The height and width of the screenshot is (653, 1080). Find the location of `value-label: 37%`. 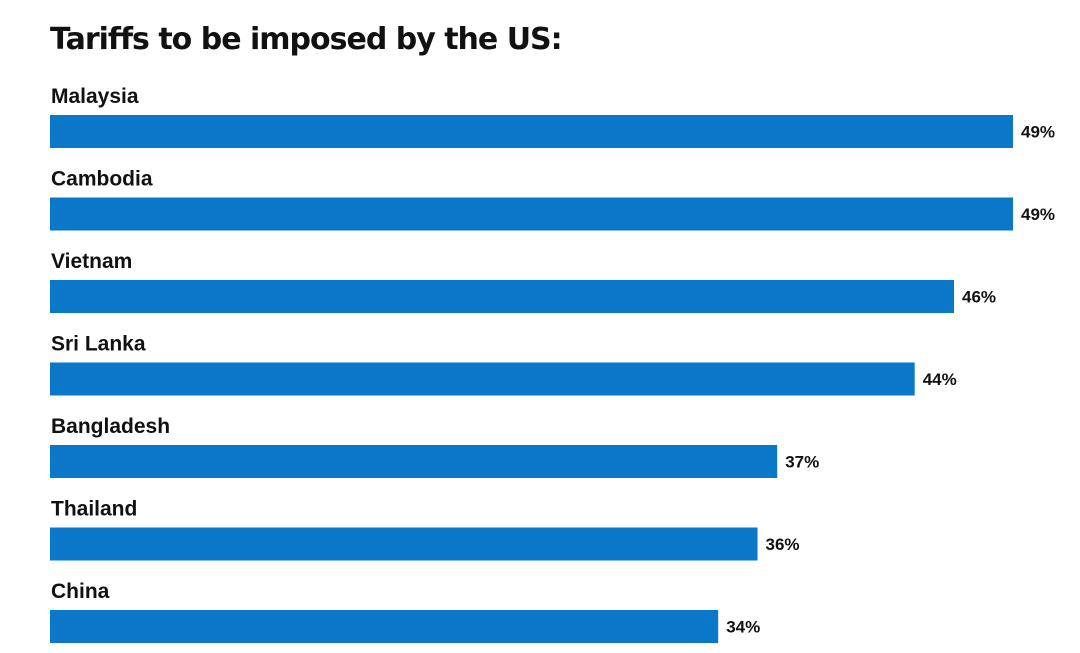

value-label: 37% is located at coordinates (802, 462).